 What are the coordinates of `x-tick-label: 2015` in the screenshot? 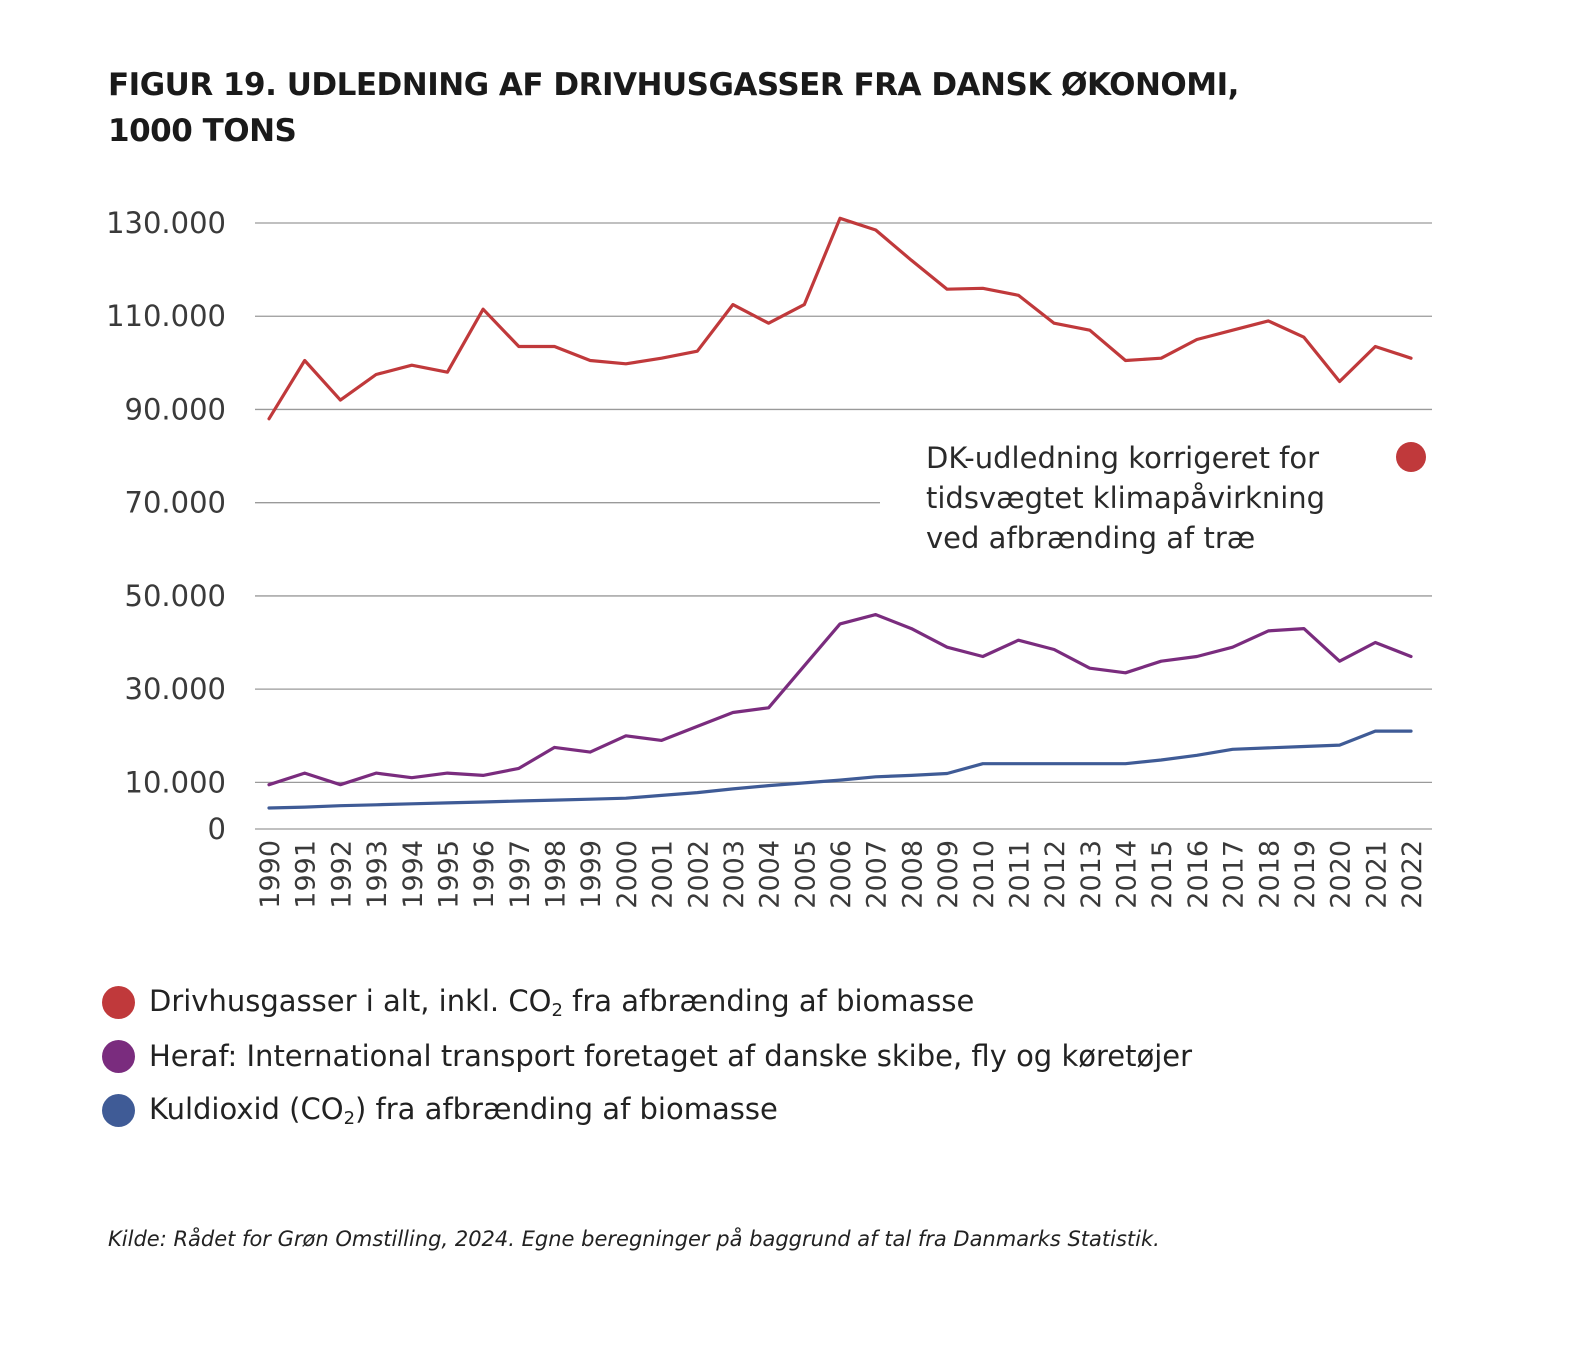 It's located at (1162, 874).